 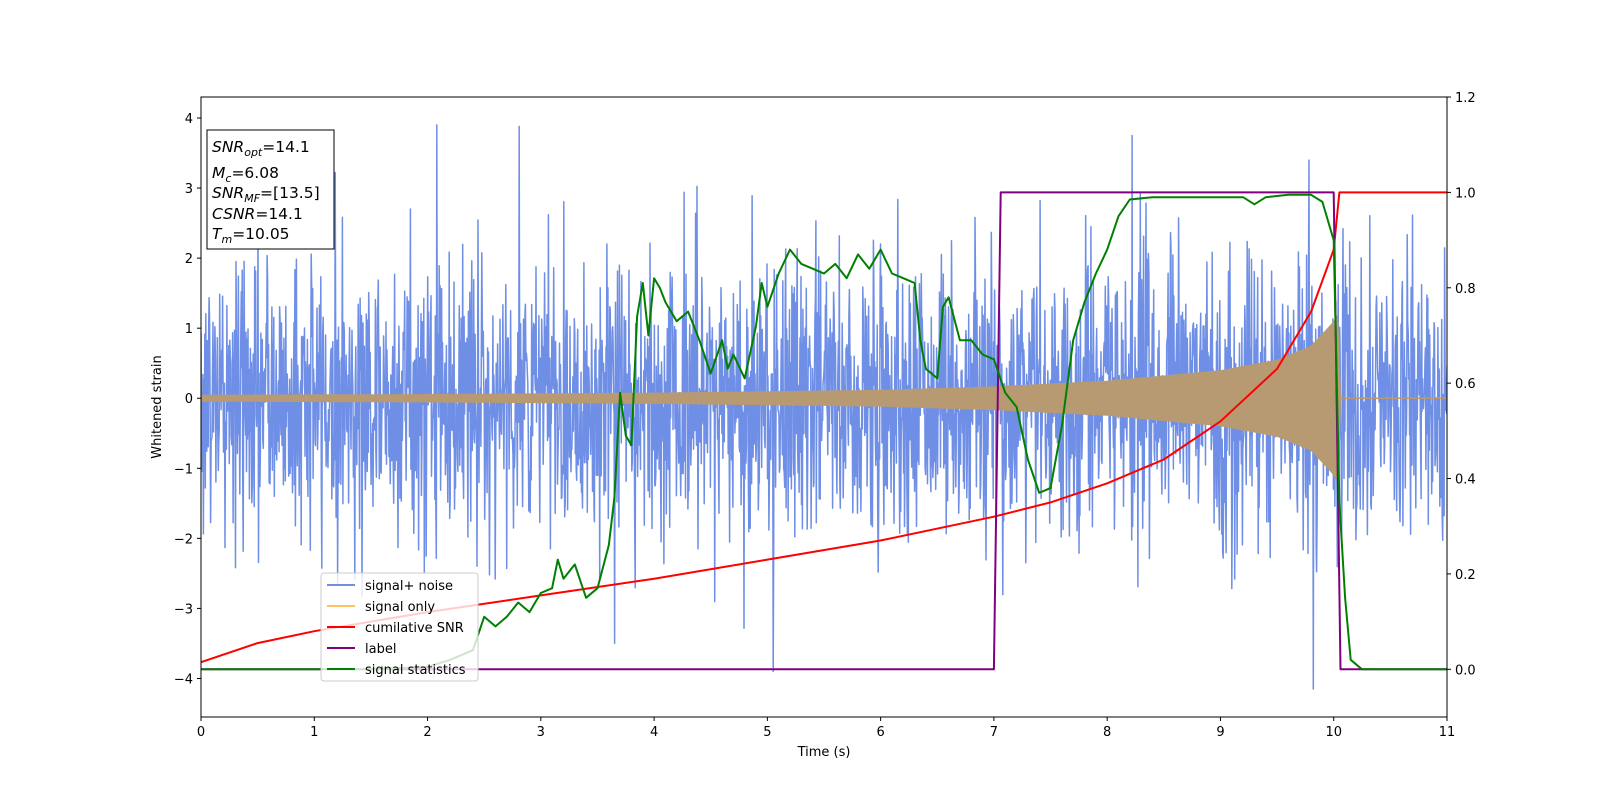 What do you see at coordinates (826, 728) in the screenshot?
I see `x-axis: 0 1 2 3 4 5 6 7 8 9 10 11` at bounding box center [826, 728].